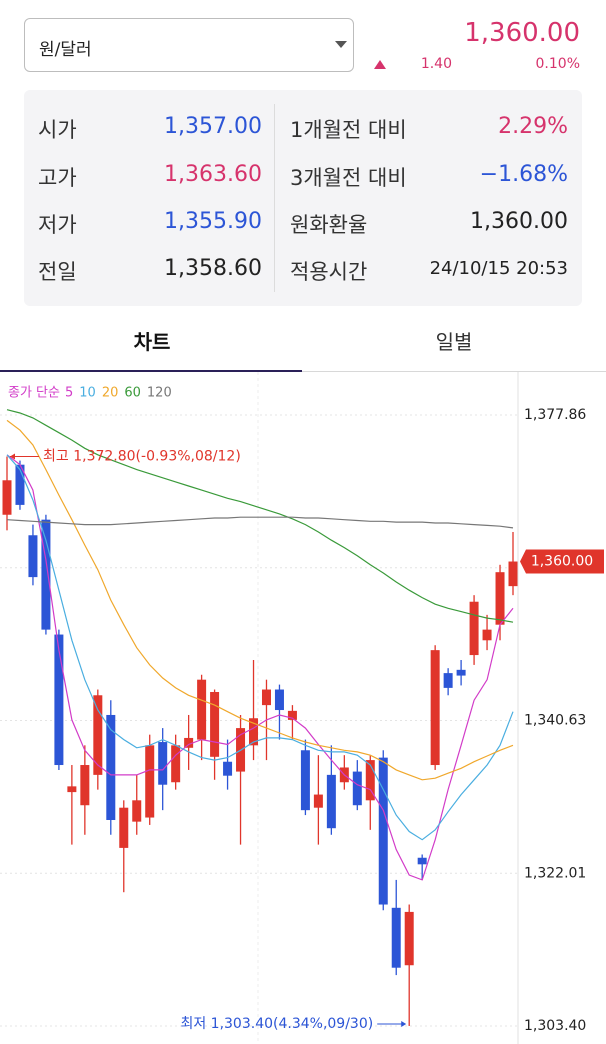  I want to click on stat-value: 1,355.90, so click(213, 221).